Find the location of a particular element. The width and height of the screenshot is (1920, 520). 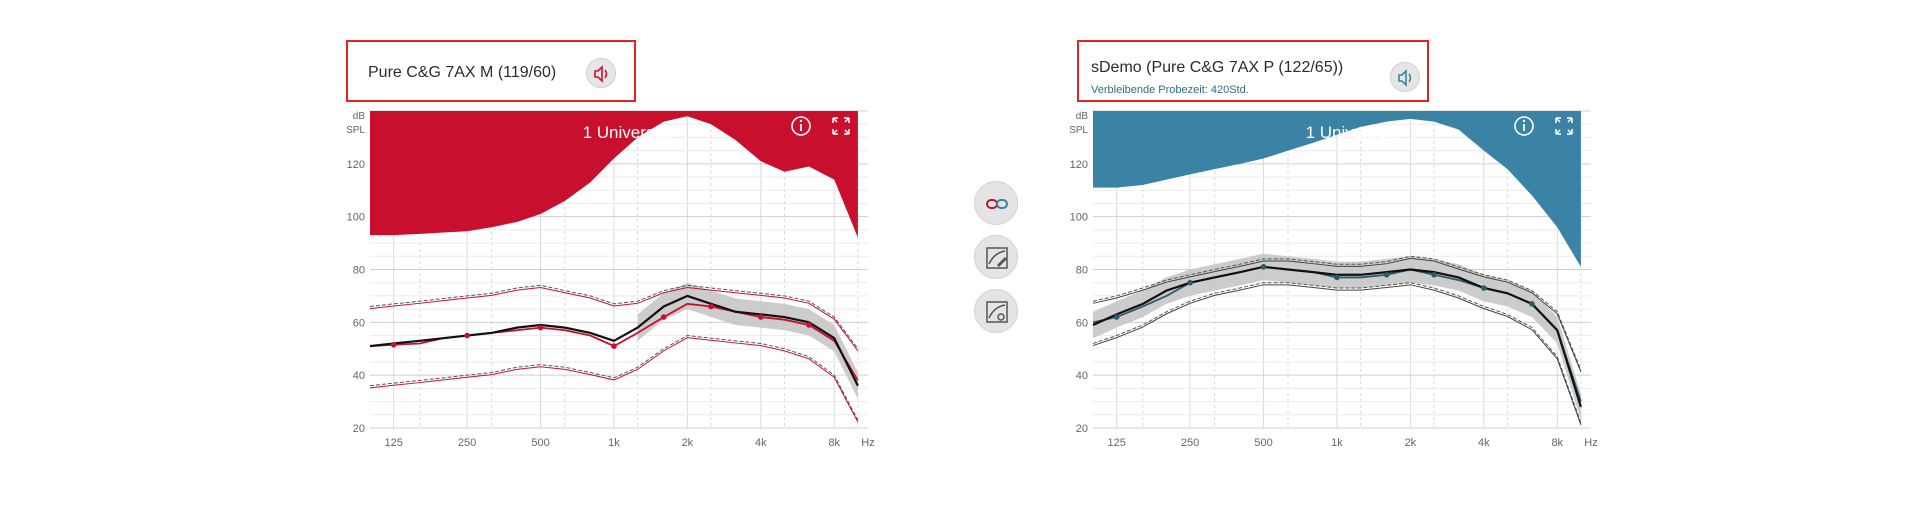

edit-curve-icon is located at coordinates (997, 258).